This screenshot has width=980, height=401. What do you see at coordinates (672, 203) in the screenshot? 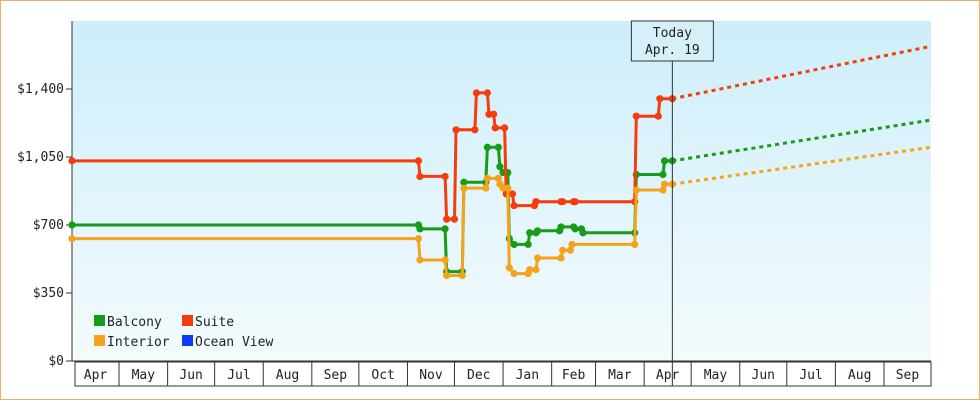
I see `today-marker: Today Apr. 19` at bounding box center [672, 203].